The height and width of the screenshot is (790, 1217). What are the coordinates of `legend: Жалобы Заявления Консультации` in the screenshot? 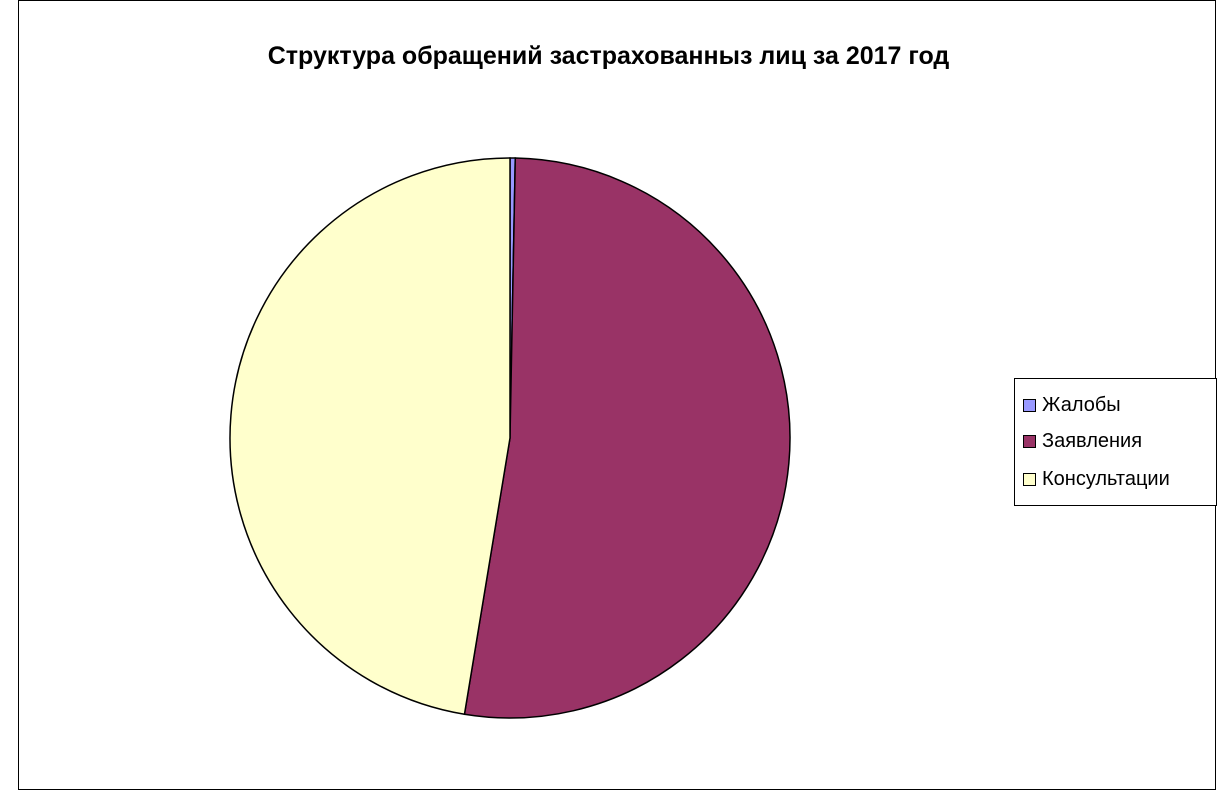 It's located at (1115, 442).